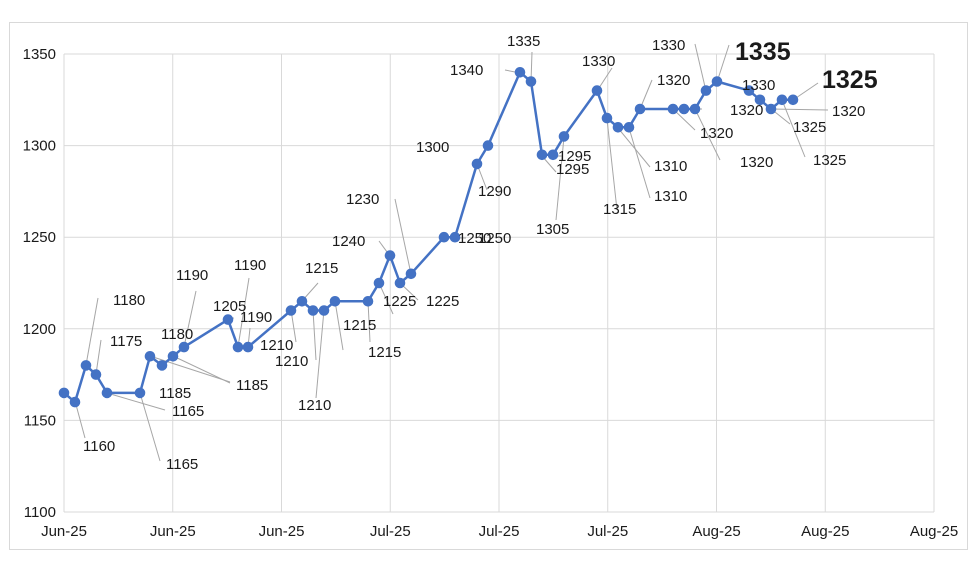  What do you see at coordinates (348, 241) in the screenshot?
I see `data-label: 1240` at bounding box center [348, 241].